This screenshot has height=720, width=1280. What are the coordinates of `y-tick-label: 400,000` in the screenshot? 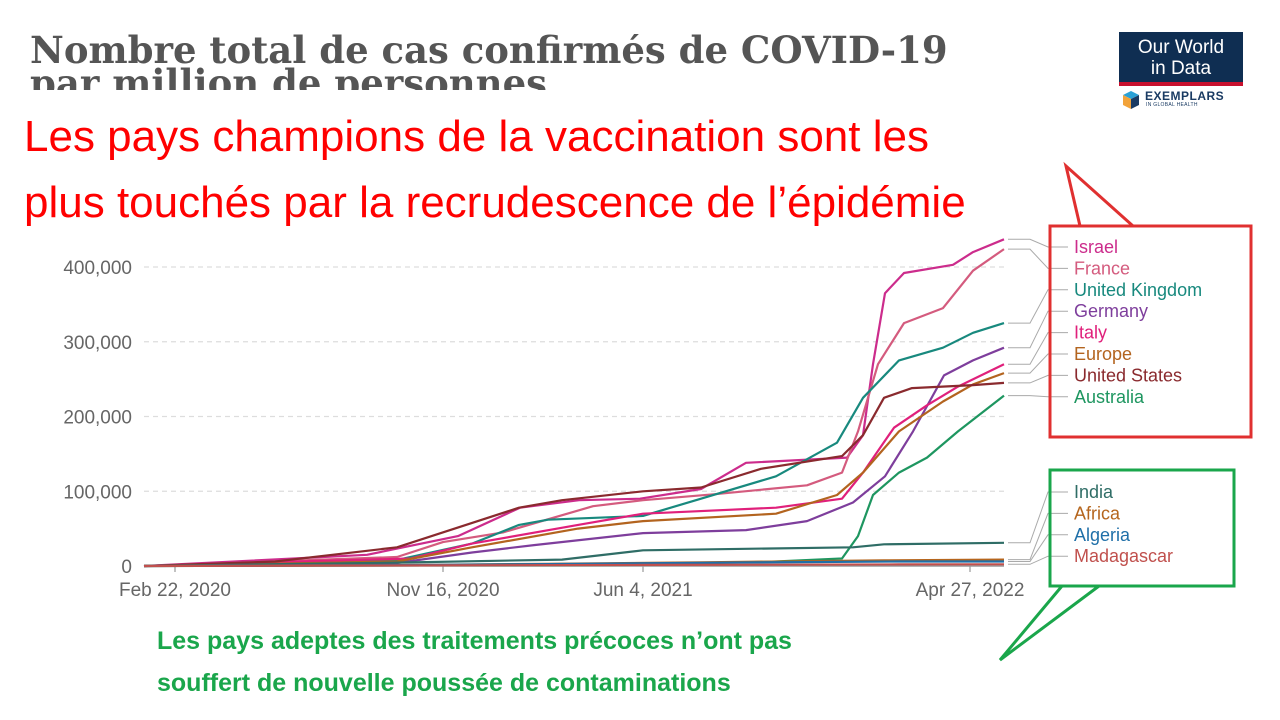 It's located at (97, 268).